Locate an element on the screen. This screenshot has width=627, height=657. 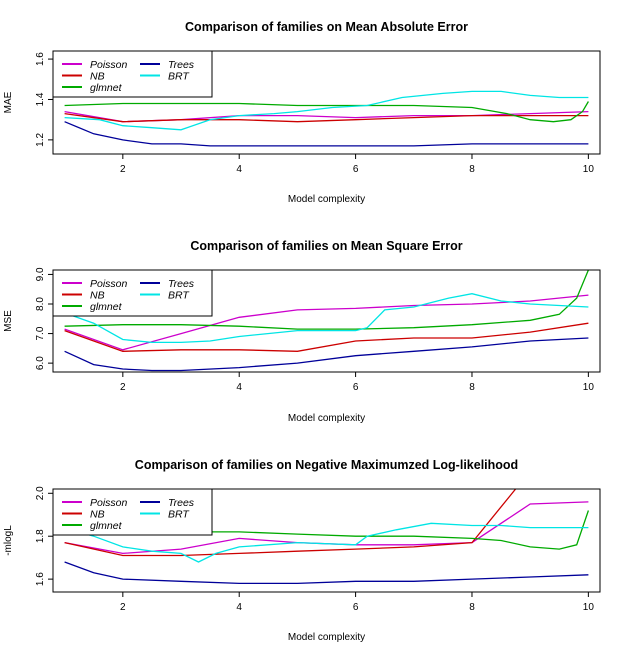
series-line-poisson is located at coordinates (326, 322).